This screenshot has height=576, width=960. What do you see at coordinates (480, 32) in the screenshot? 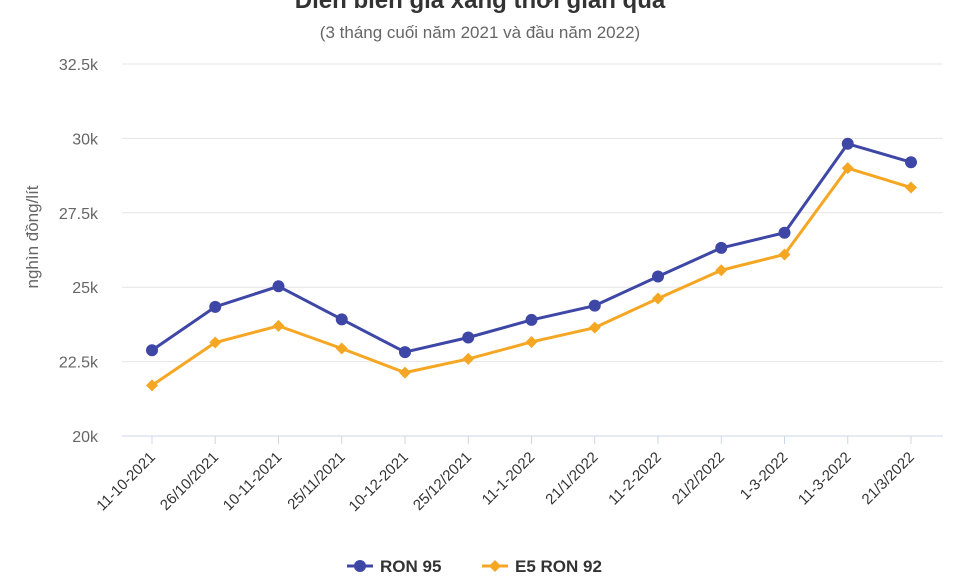
I see `chart-subtitle: (3 tháng cuối năm 2021 và đầu năm 2022)` at bounding box center [480, 32].